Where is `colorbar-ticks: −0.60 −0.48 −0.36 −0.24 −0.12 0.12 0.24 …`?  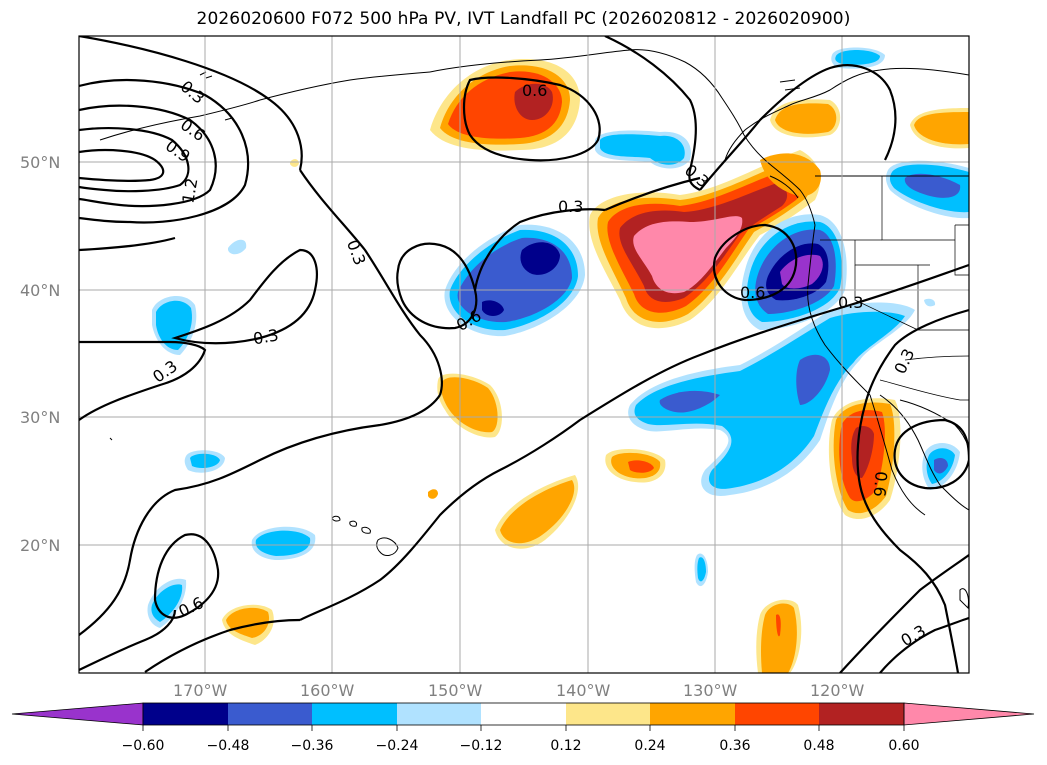 colorbar-ticks: −0.60 −0.48 −0.36 −0.24 −0.12 0.12 0.24 … is located at coordinates (521, 746).